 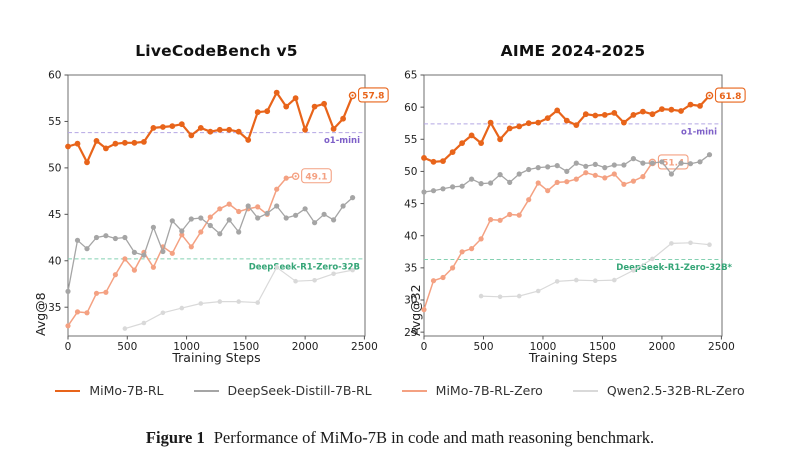 What do you see at coordinates (54, 122) in the screenshot?
I see `y-tick-label: 55` at bounding box center [54, 122].